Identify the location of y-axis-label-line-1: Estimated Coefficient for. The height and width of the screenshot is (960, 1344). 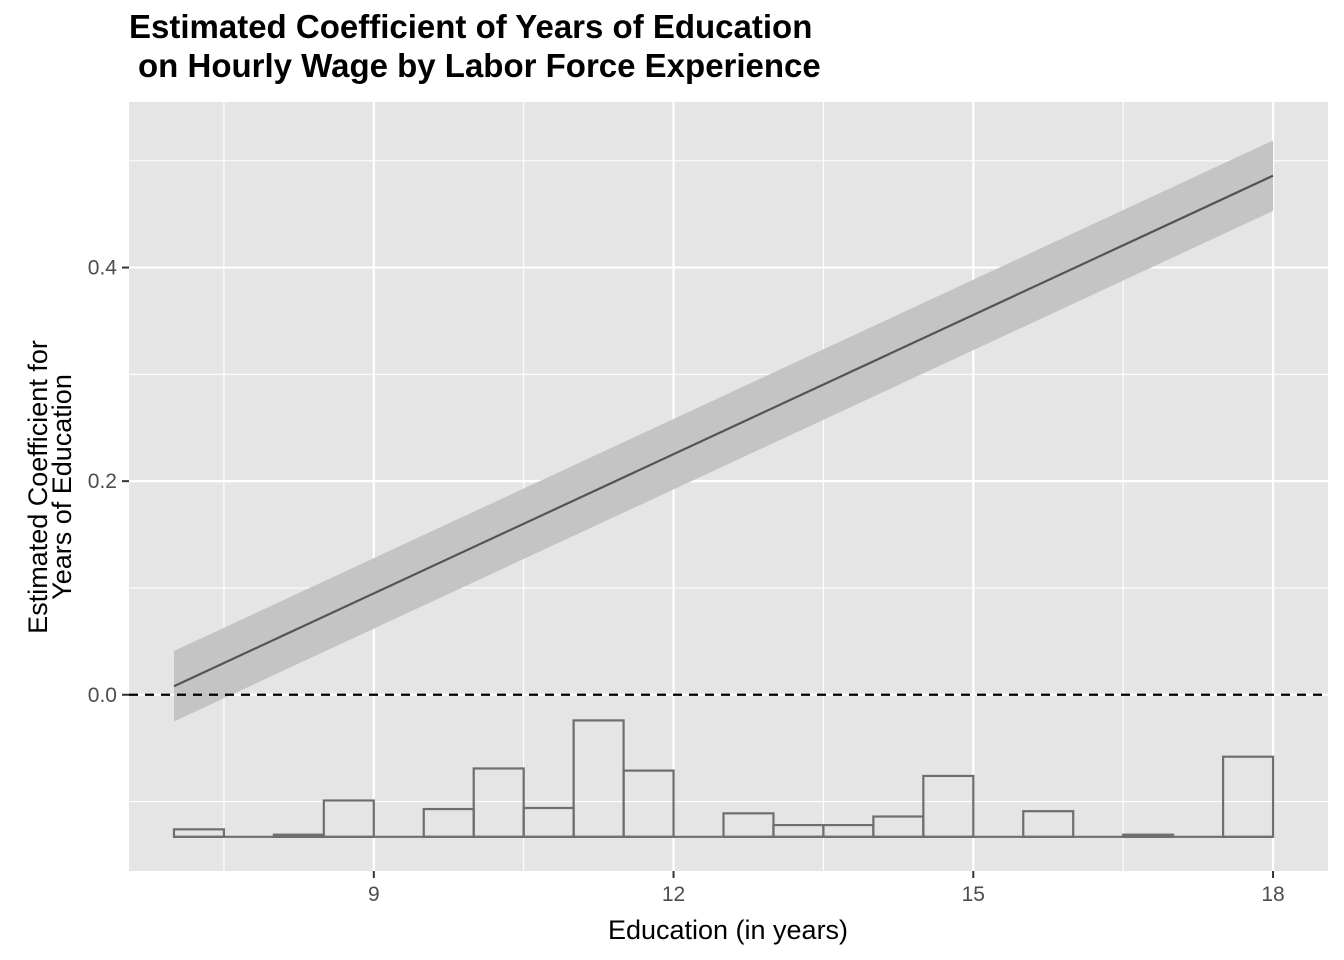
(38, 487).